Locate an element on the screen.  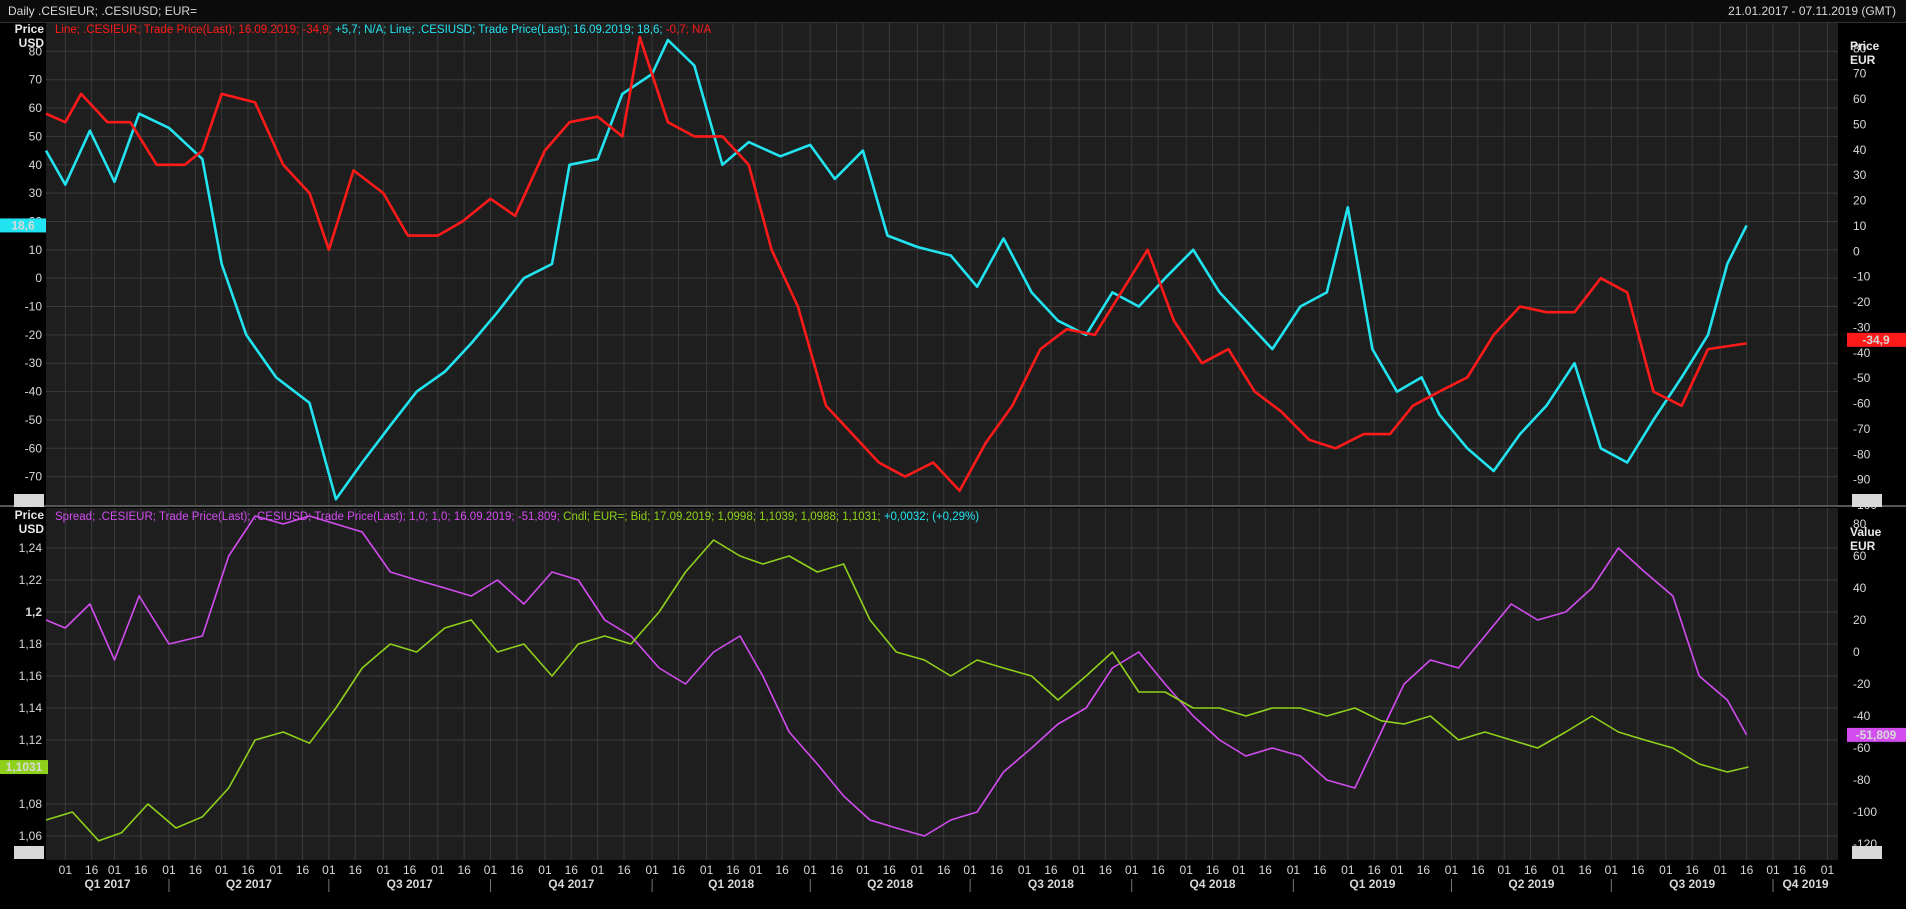
bottom-right-y-tick-label: 60 is located at coordinates (1860, 556).